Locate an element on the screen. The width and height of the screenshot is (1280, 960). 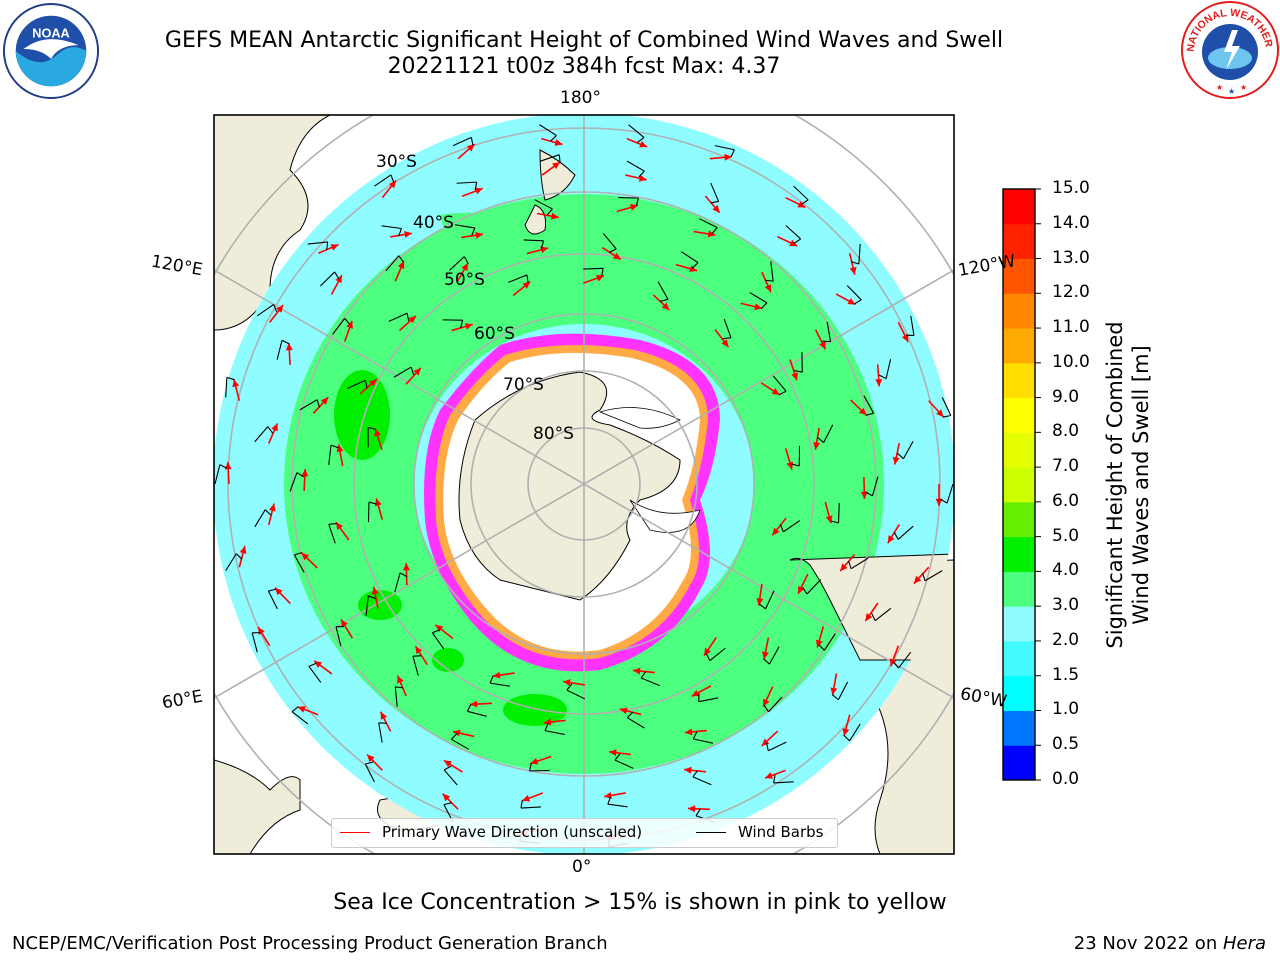
colorbar-tick-label: 1.5 is located at coordinates (1066, 674).